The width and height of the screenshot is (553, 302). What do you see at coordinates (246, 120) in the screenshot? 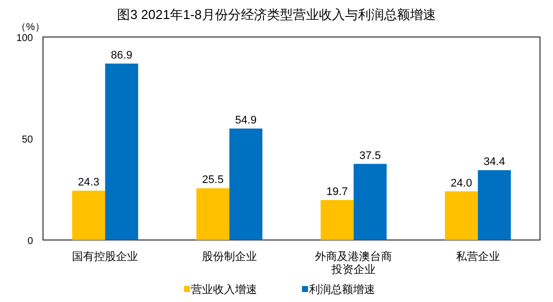
I see `data-label: 54.9` at bounding box center [246, 120].